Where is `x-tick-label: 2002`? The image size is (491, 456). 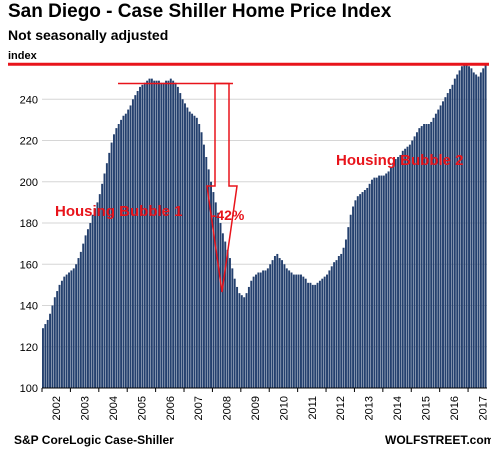 x-tick-label: 2002 is located at coordinates (57, 408).